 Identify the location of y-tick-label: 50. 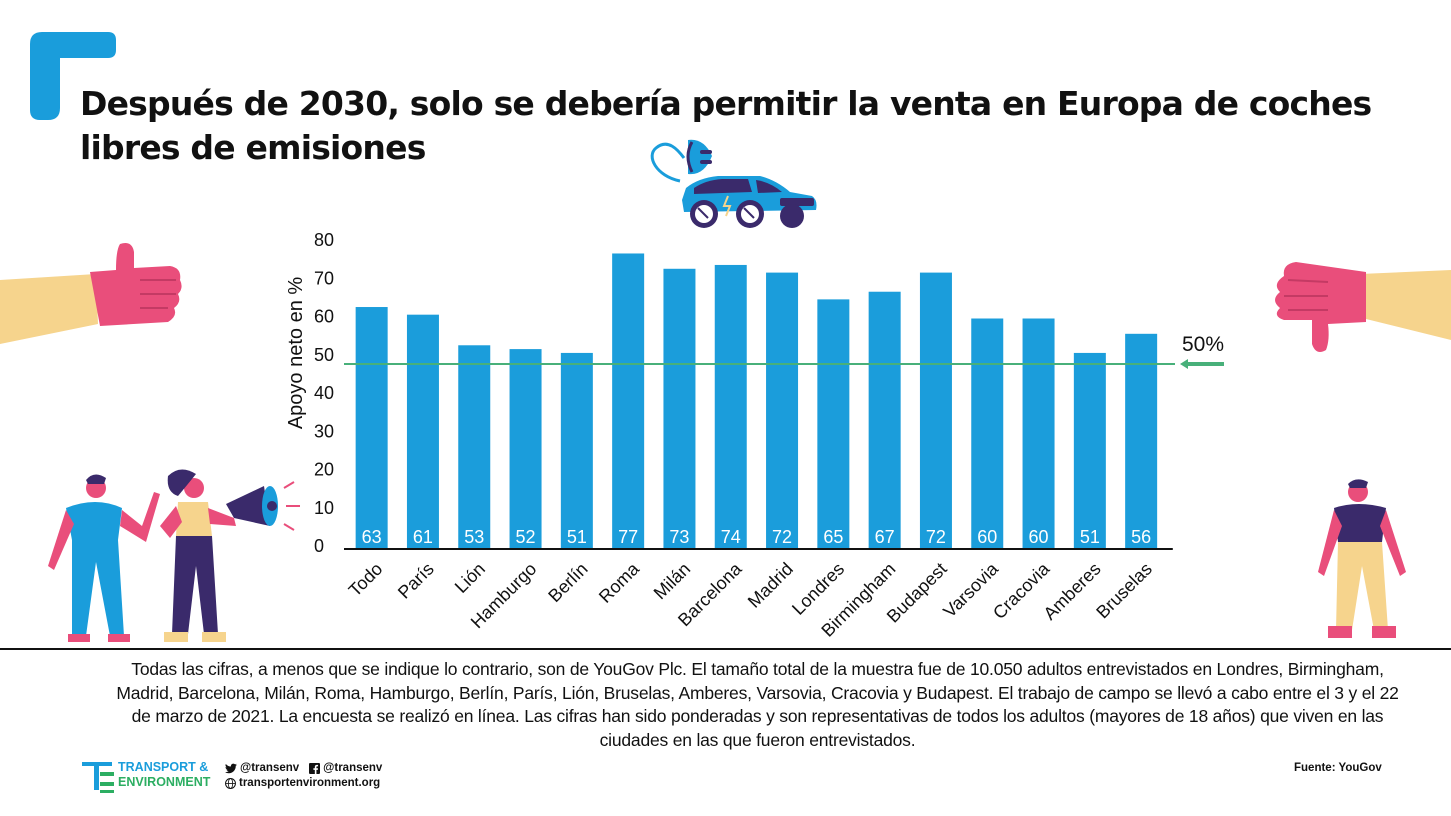
(324, 355).